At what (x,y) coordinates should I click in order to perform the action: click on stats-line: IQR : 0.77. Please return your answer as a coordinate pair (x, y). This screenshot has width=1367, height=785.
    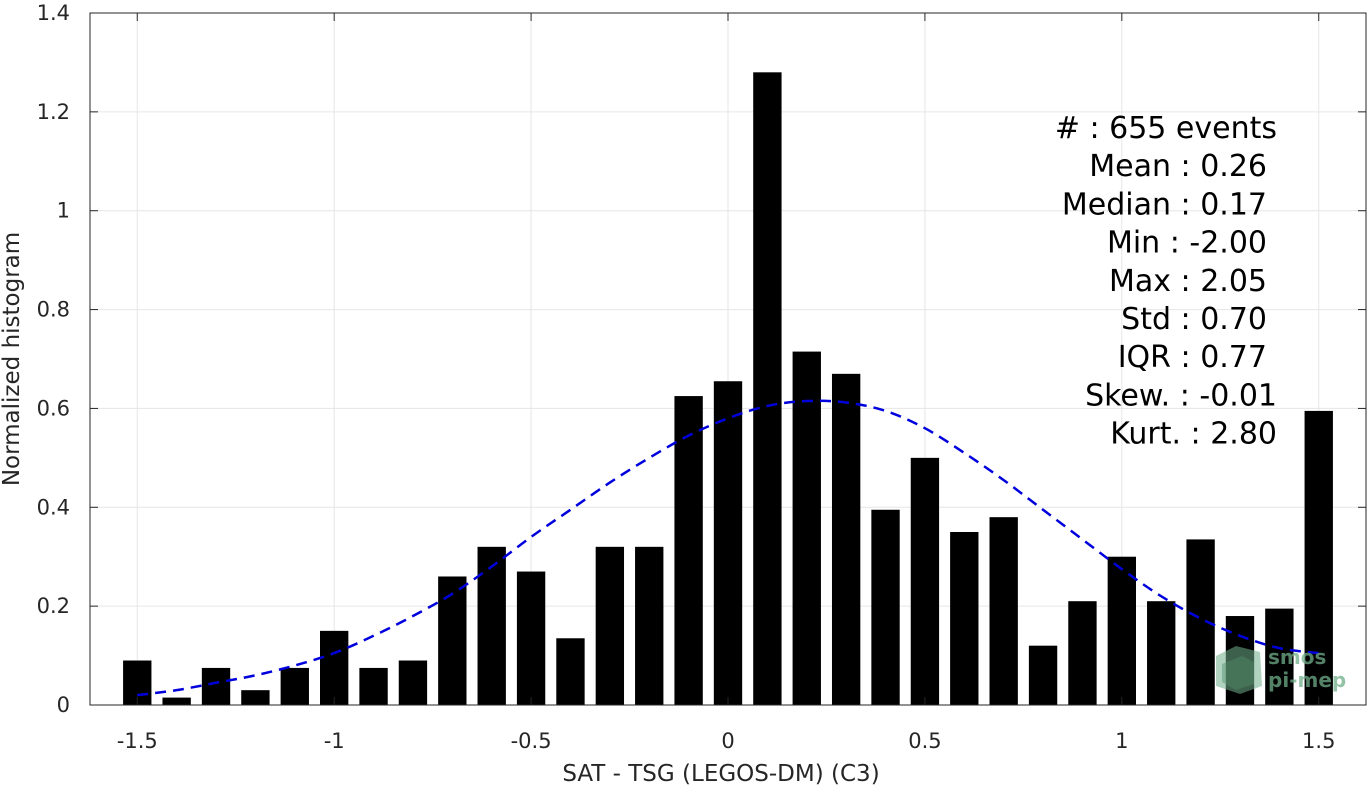
    Looking at the image, I should click on (1192, 357).